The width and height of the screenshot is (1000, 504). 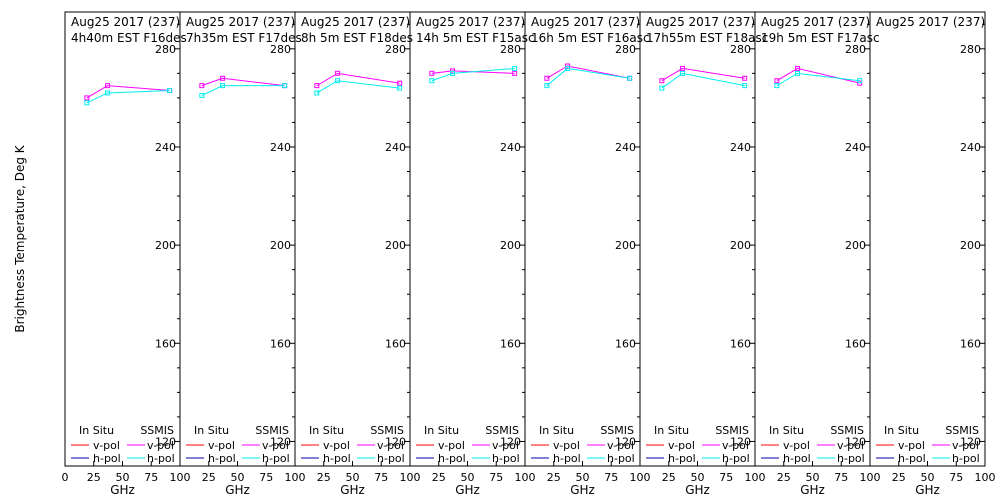 I want to click on panel-time-title: 19h 5m EST F17asc, so click(x=820, y=38).